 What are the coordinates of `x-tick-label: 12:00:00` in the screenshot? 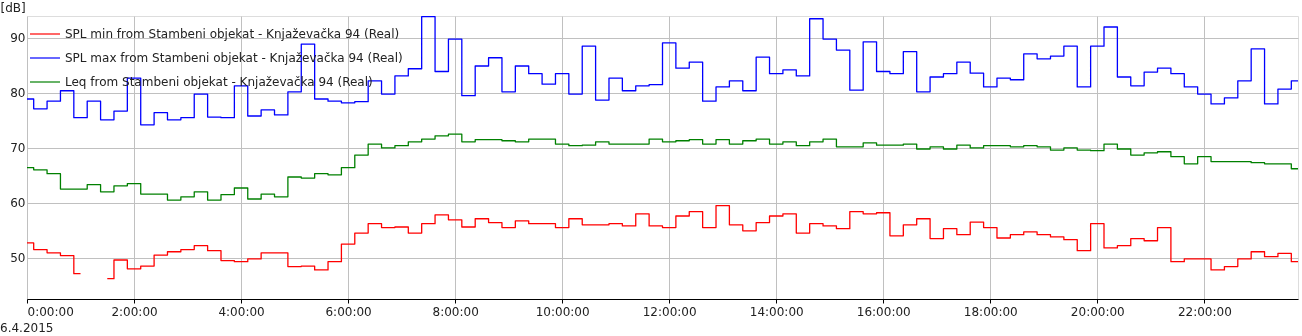 It's located at (669, 311).